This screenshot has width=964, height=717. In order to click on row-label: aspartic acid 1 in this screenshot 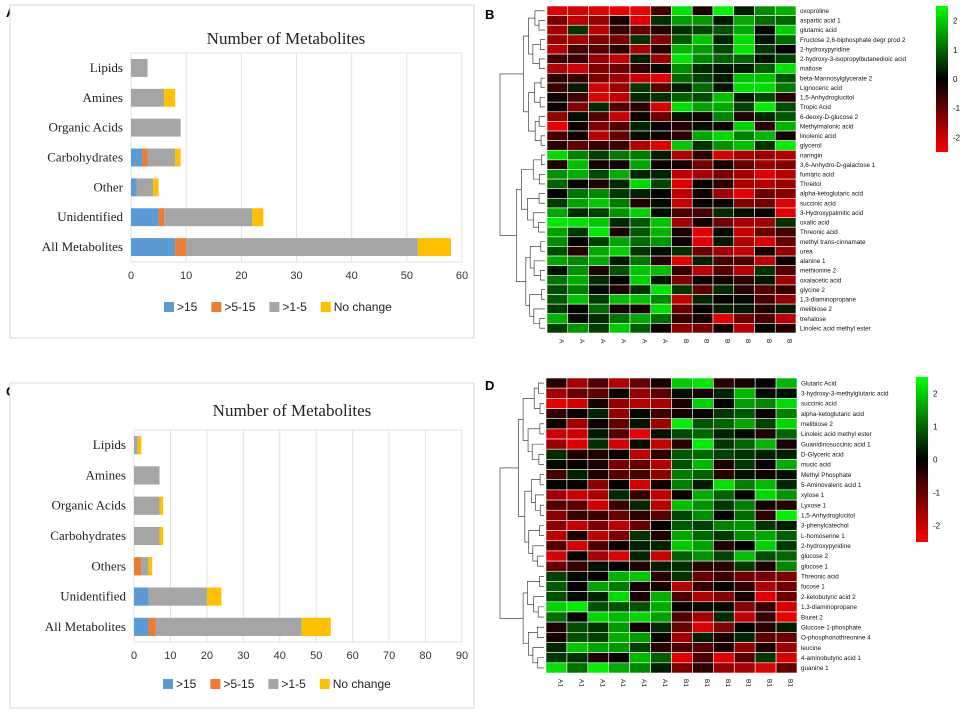, I will do `click(820, 21)`.